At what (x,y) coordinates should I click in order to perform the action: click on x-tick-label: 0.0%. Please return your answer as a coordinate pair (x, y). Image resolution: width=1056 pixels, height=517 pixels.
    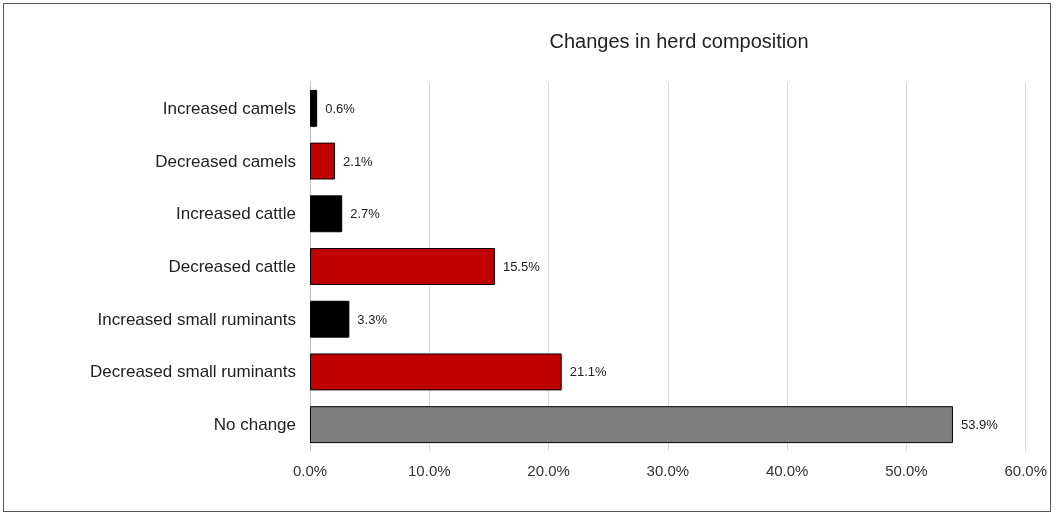
    Looking at the image, I should click on (310, 470).